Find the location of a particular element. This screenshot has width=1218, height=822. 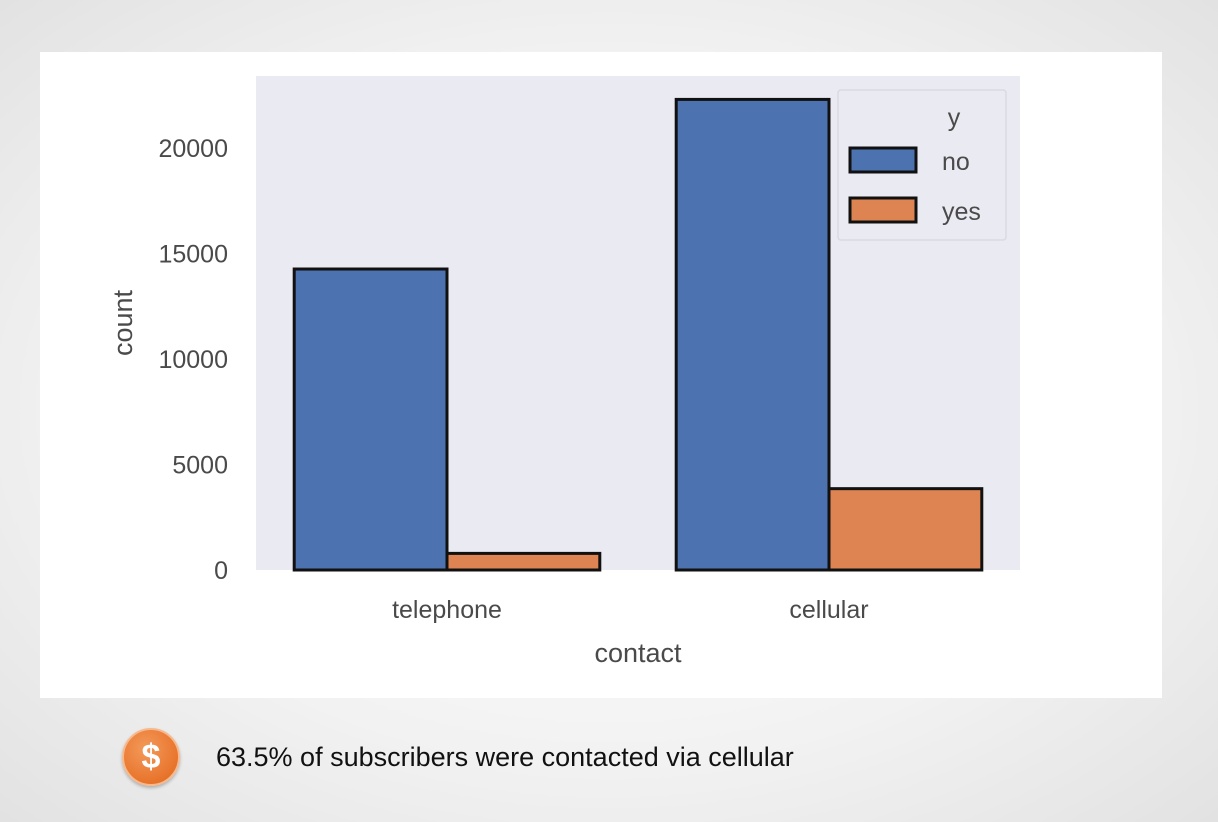

y-axis-label: count is located at coordinates (123, 322).